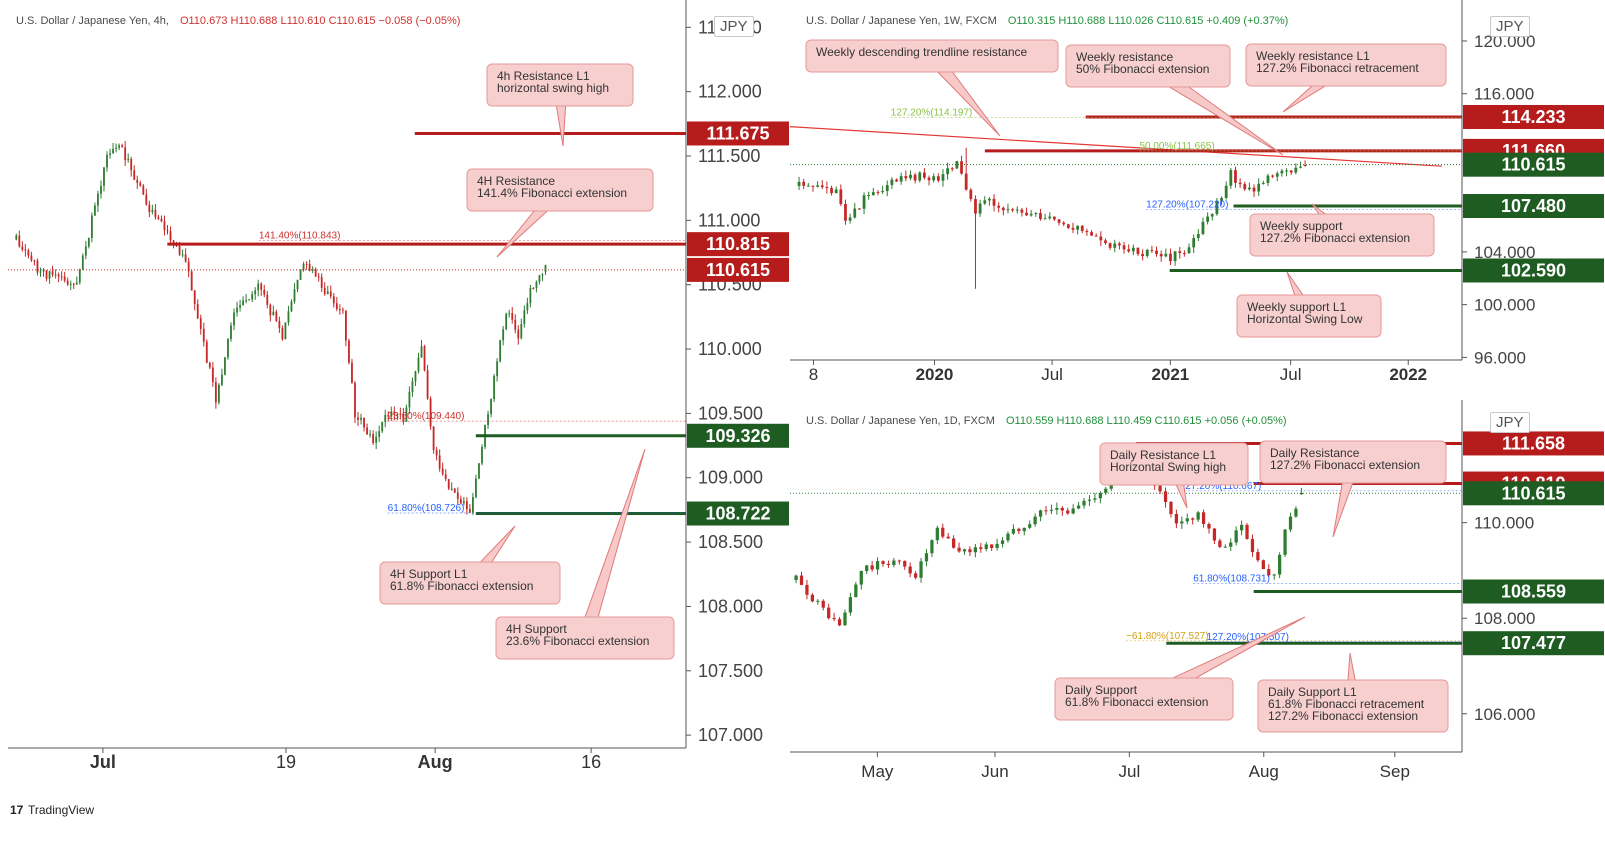  I want to click on chart-daily-fib-label: 127.20%(107.507), so click(1248, 637).